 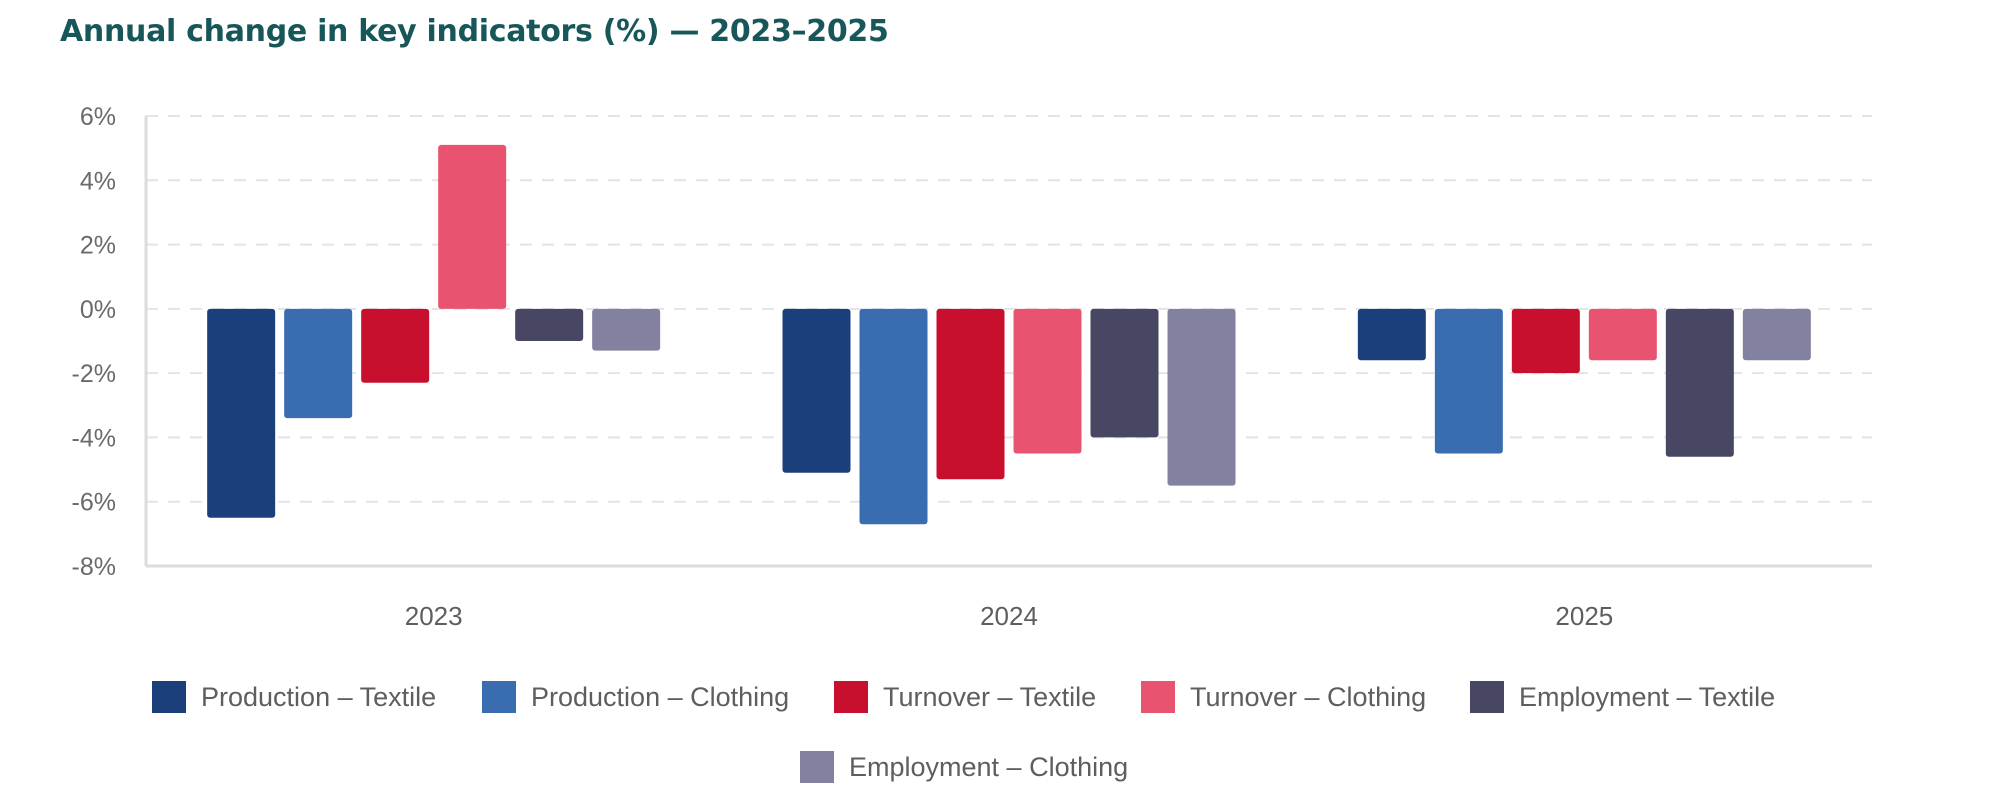 I want to click on legend-item: Employment – Textile, so click(x=1622, y=697).